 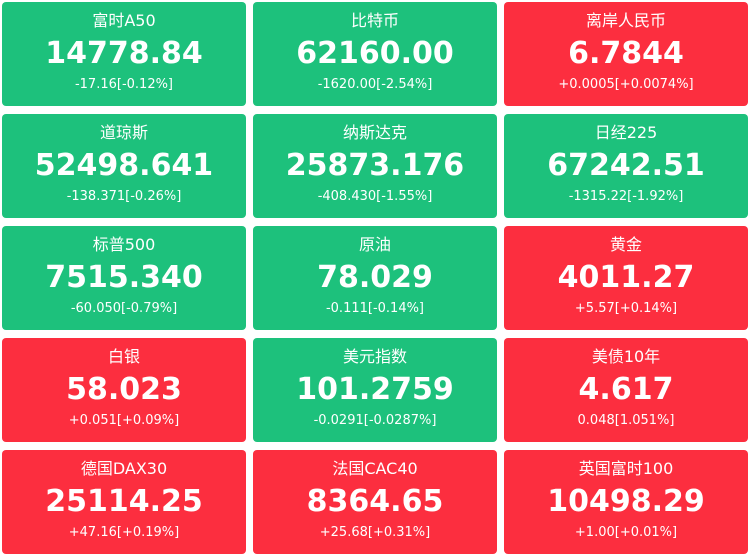 I want to click on quote-value: 7515.340, so click(x=124, y=277).